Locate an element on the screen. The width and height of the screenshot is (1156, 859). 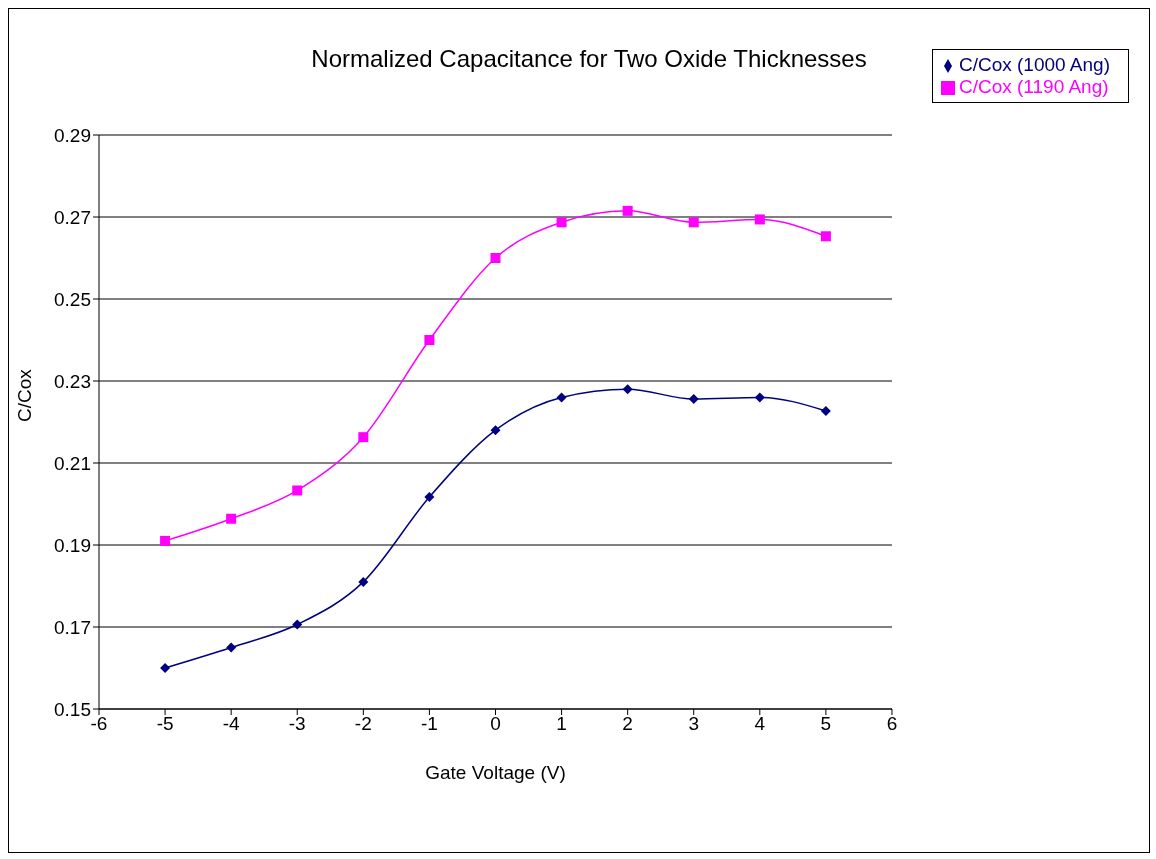
x-tick-label: 1 is located at coordinates (561, 724).